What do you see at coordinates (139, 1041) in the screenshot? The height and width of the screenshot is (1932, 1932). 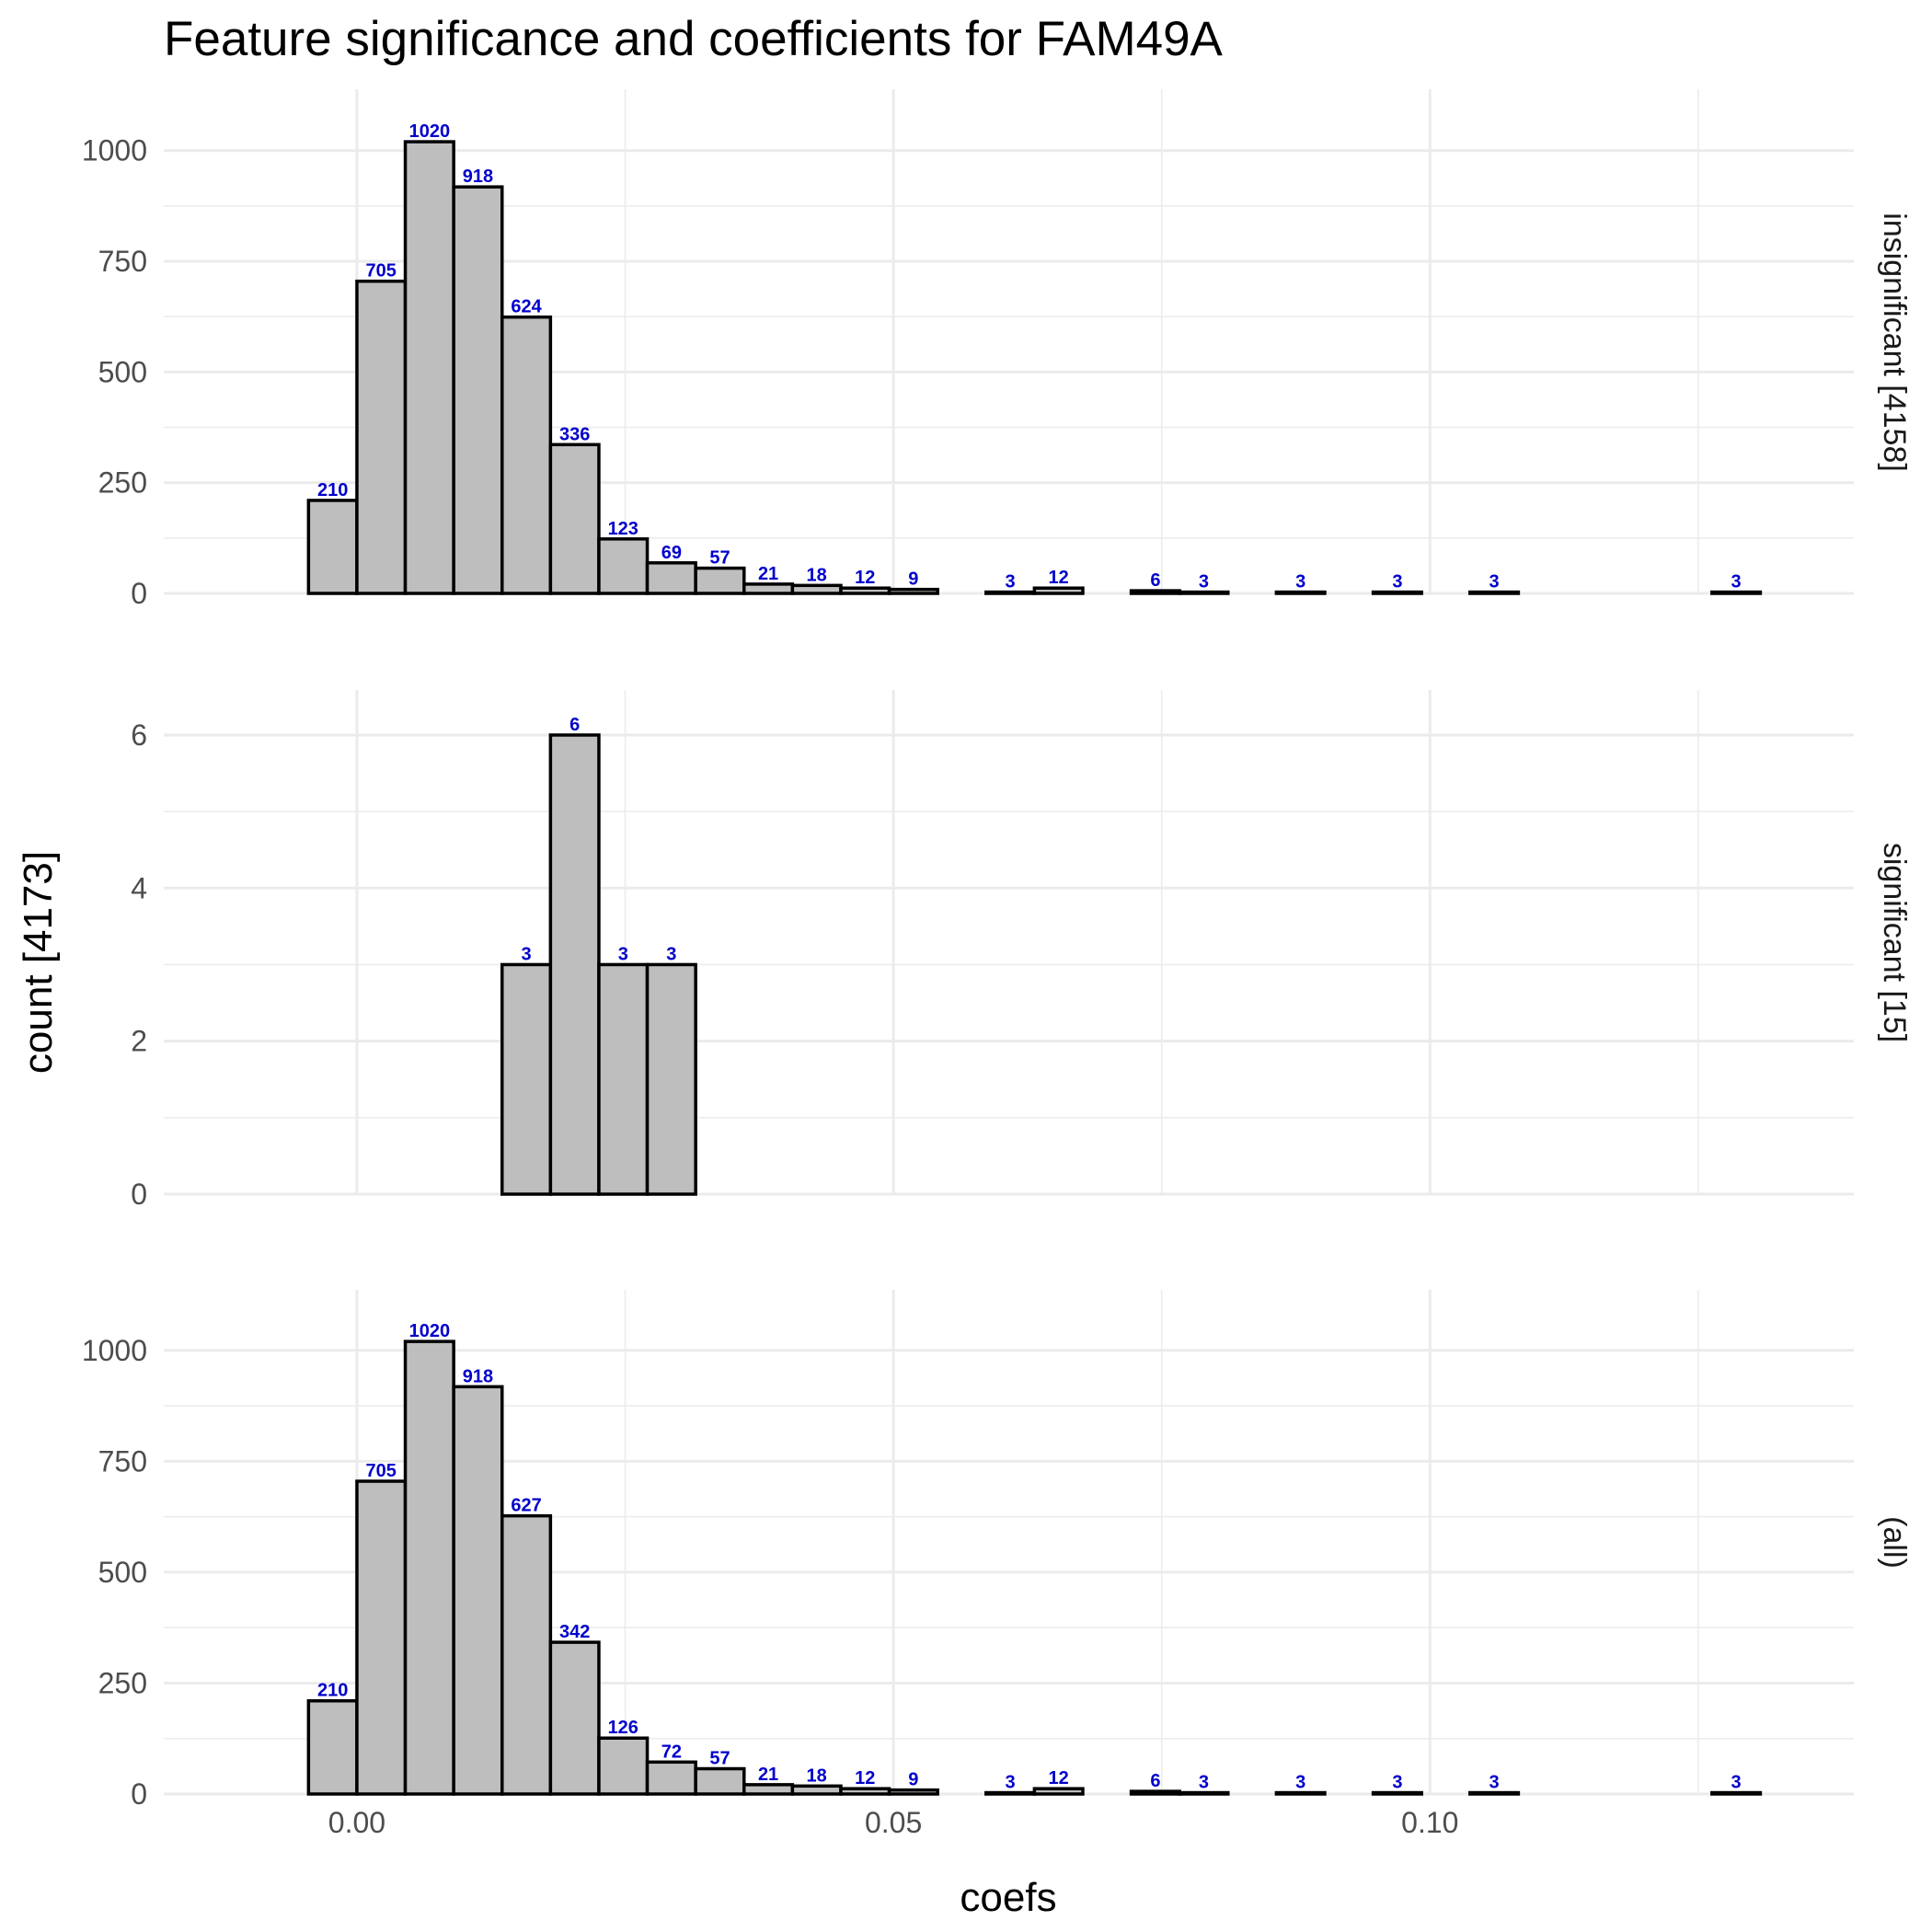 I see `y-tick-label: 2` at bounding box center [139, 1041].